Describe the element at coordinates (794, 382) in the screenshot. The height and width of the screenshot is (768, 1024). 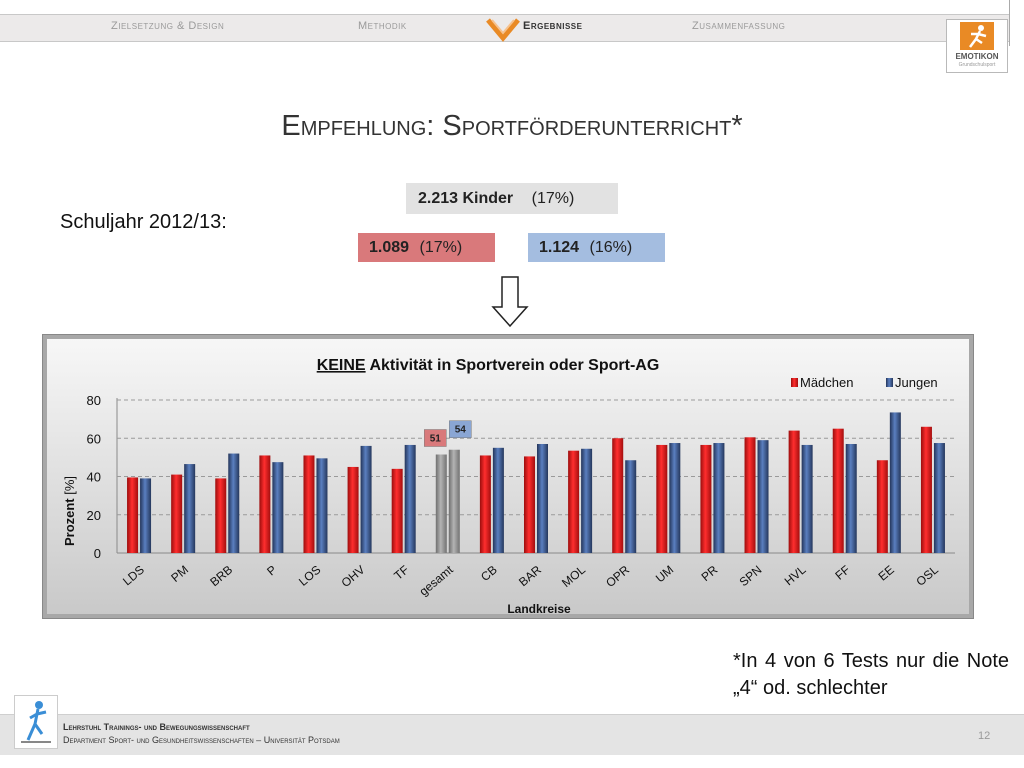
I see `legend-swatch-maedchen` at that location.